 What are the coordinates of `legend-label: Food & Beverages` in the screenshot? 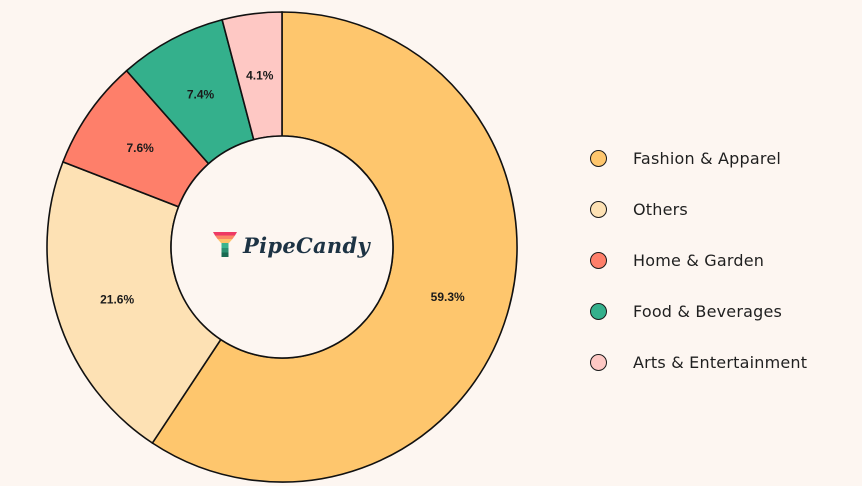 It's located at (708, 311).